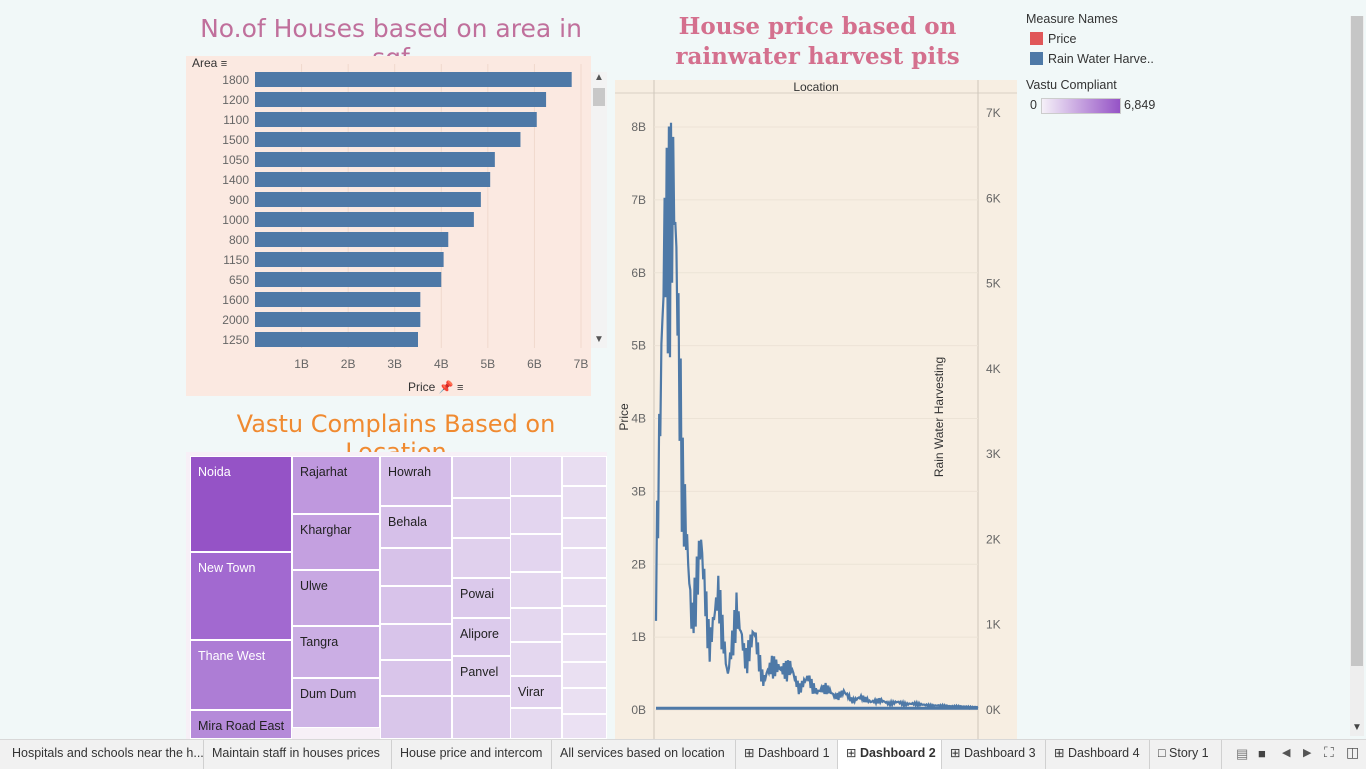 This screenshot has height=769, width=1366. Describe the element at coordinates (209, 63) in the screenshot. I see `area-axis-header: Area ≡` at that location.